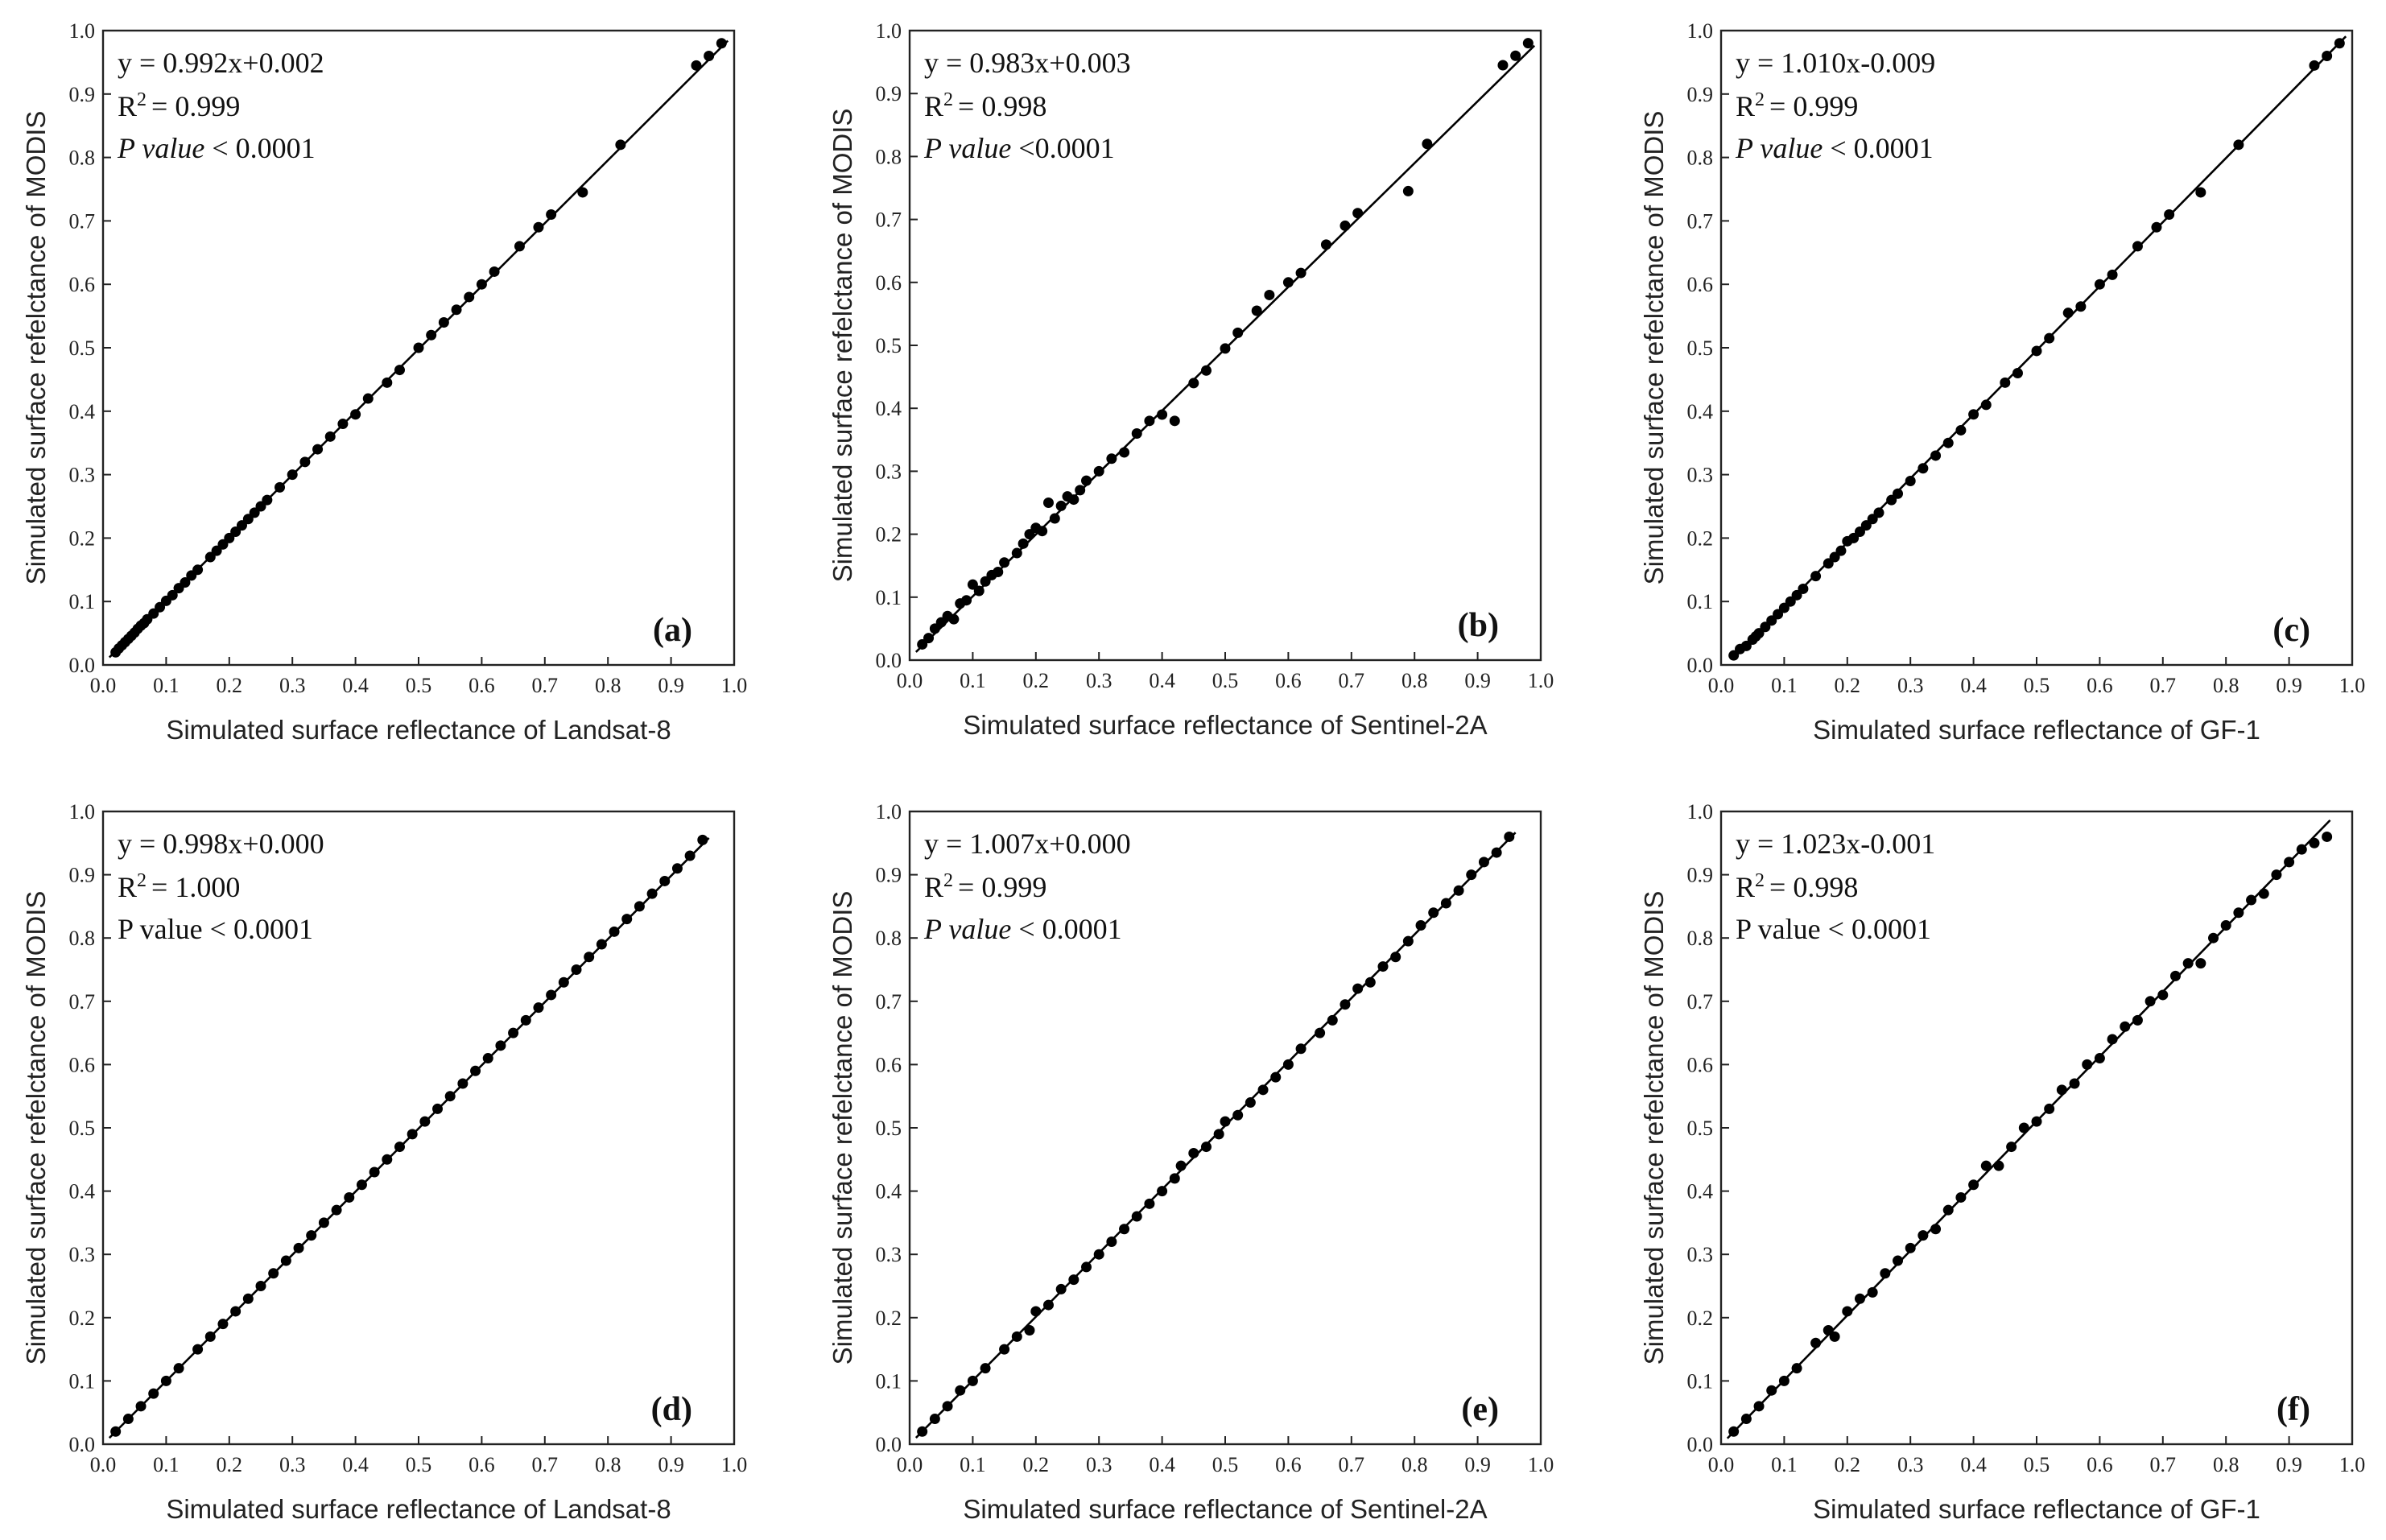 This screenshot has width=2386, height=1540. Describe the element at coordinates (2226, 685) in the screenshot. I see `x-tick-label: 0.8` at that location.